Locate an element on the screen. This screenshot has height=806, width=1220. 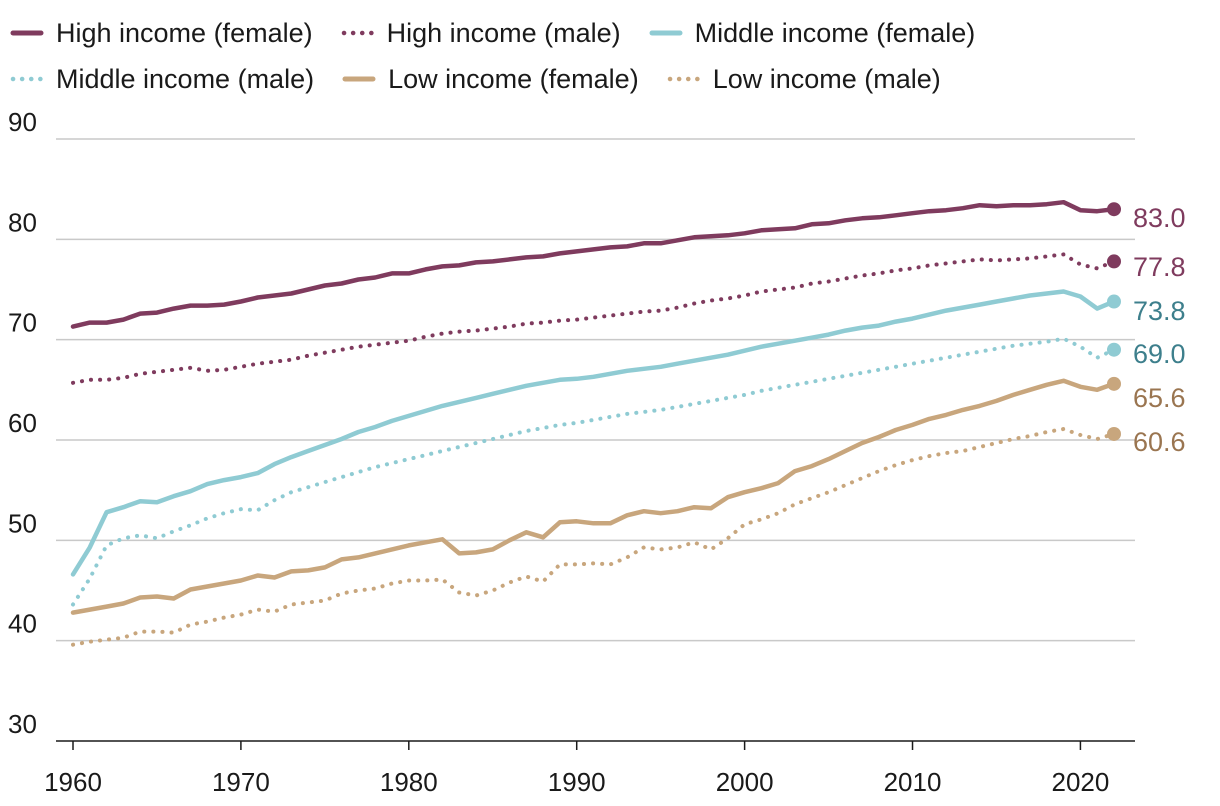
legend-item: High income (female) is located at coordinates (161, 33).